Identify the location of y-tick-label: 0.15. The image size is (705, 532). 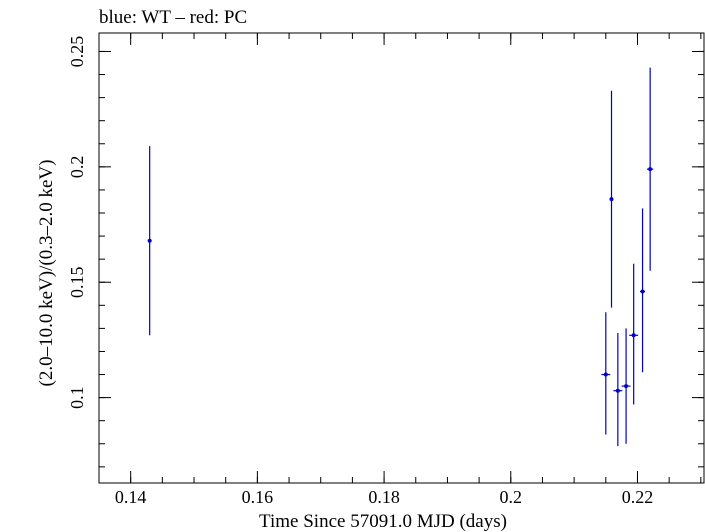
(77, 282).